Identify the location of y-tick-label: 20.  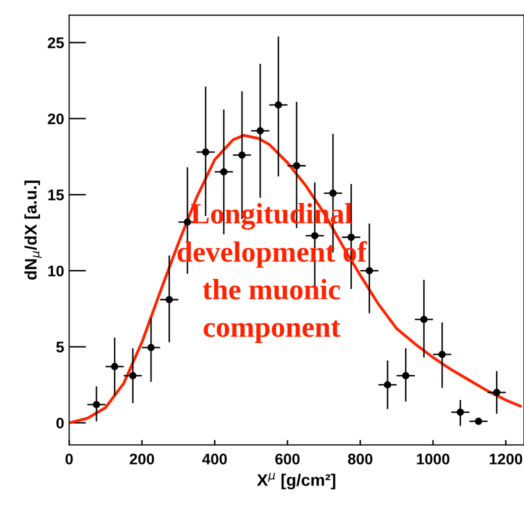
(56, 118).